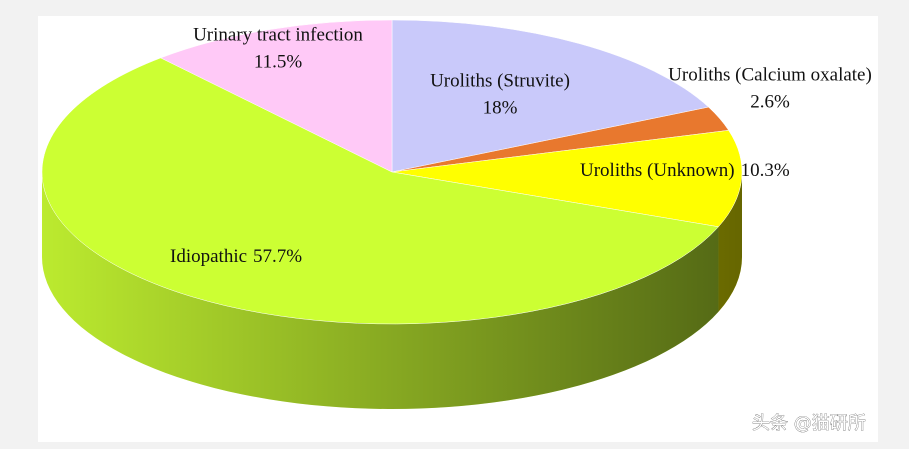  Describe the element at coordinates (500, 107) in the screenshot. I see `value-label: 18%` at that location.